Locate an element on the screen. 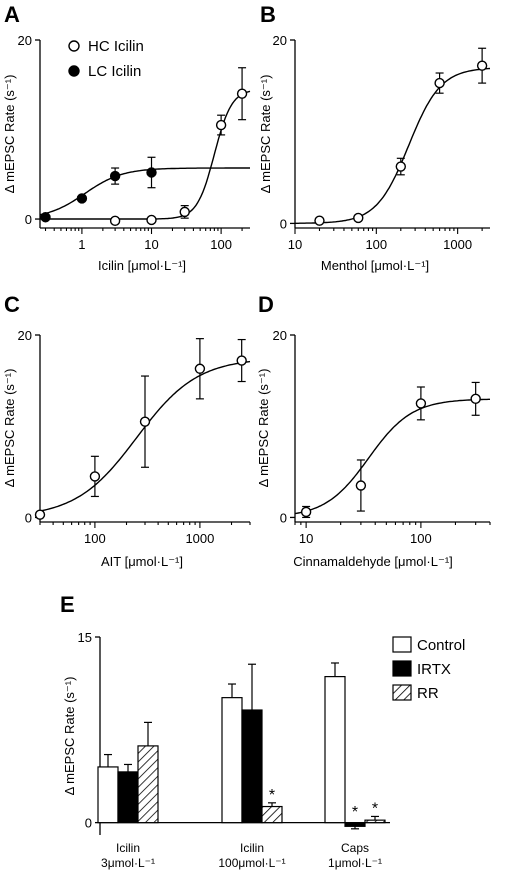  y-axis-label-b: Δ mEPSC Rate (s⁻¹) is located at coordinates (265, 134).